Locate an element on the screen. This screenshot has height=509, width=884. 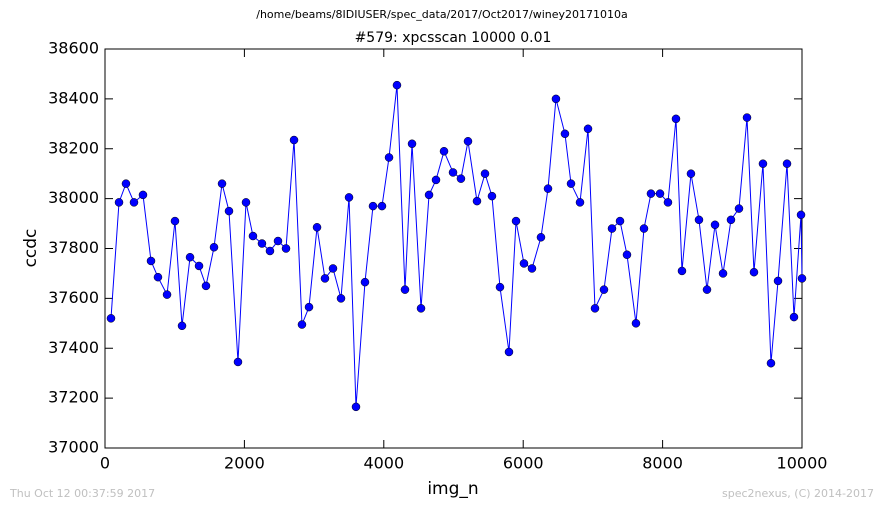
y-tick-label: 37000 is located at coordinates (73, 447).